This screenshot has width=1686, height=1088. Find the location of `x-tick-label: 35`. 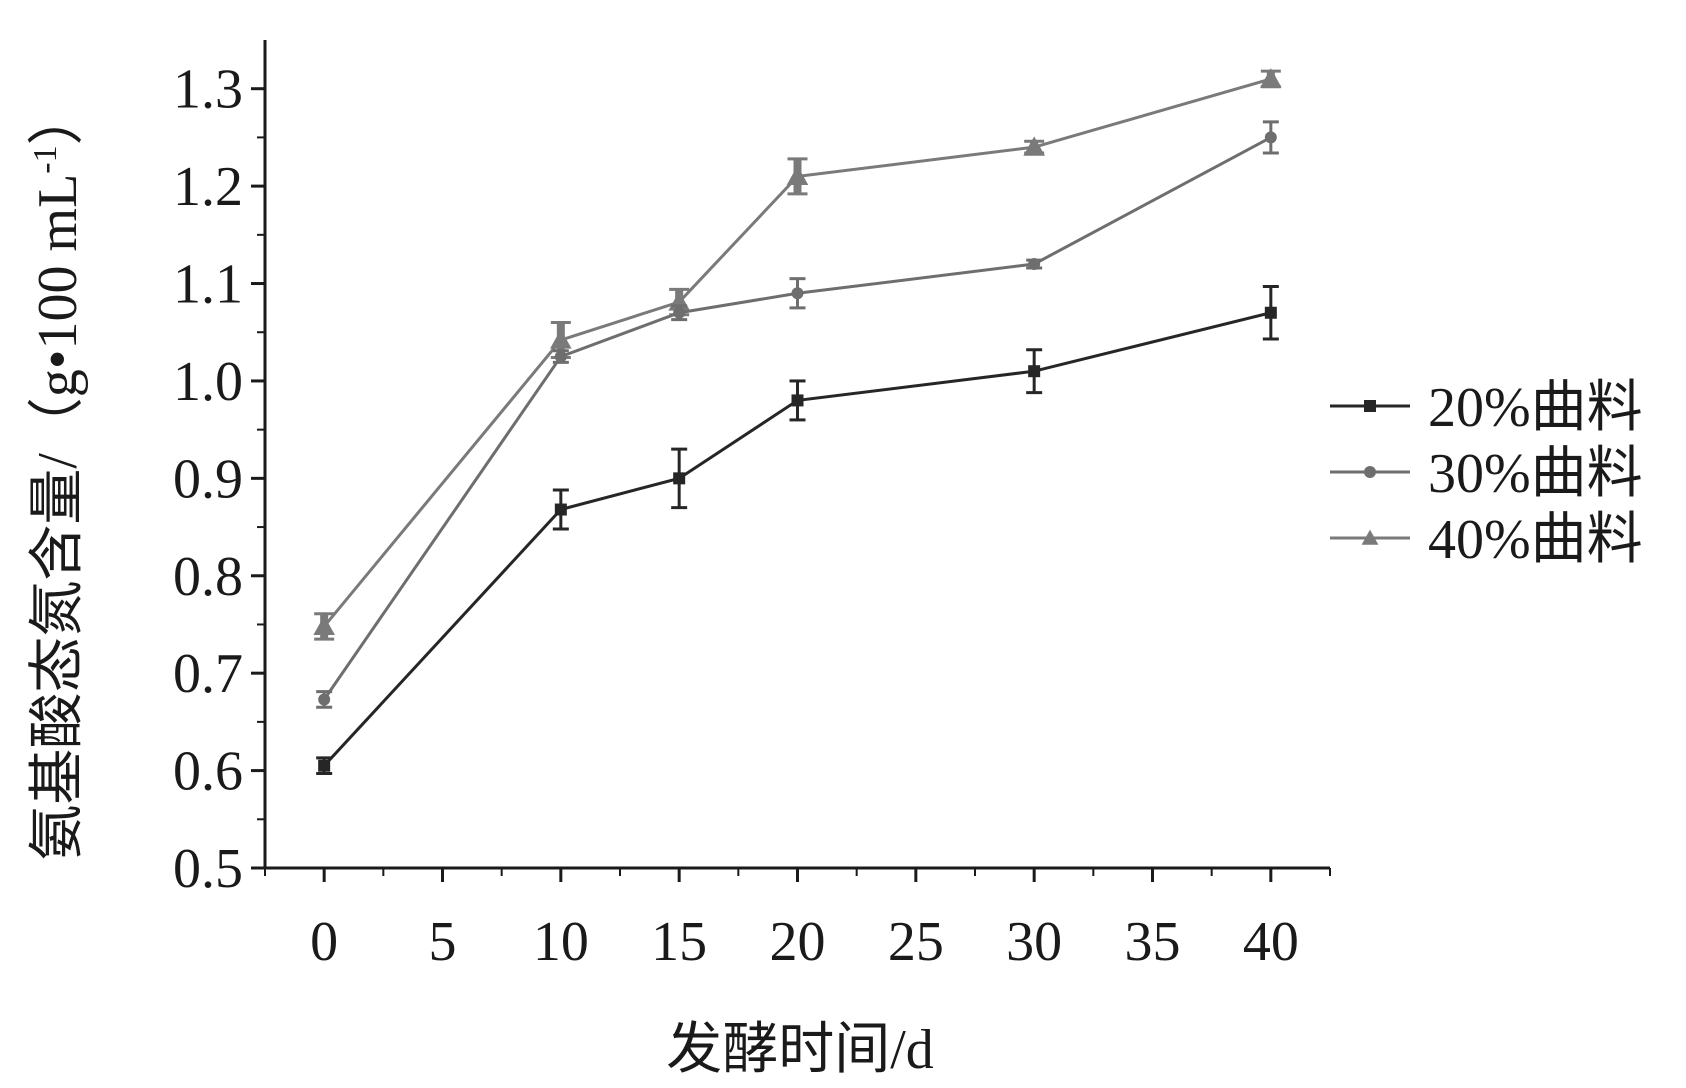

x-tick-label: 35 is located at coordinates (1153, 942).